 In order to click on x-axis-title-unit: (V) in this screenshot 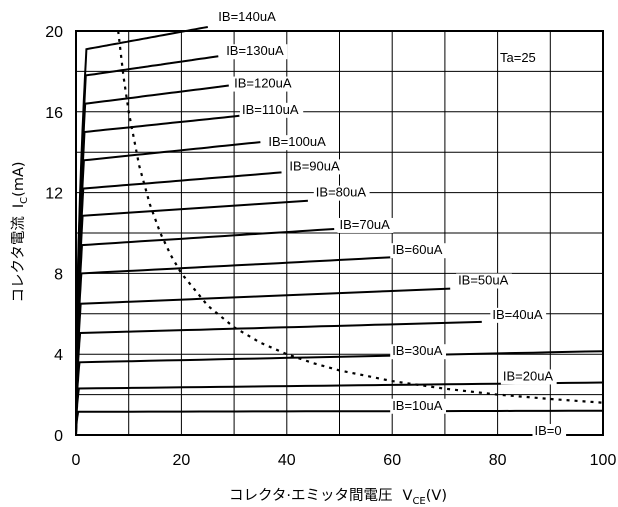, I will do `click(436, 496)`.